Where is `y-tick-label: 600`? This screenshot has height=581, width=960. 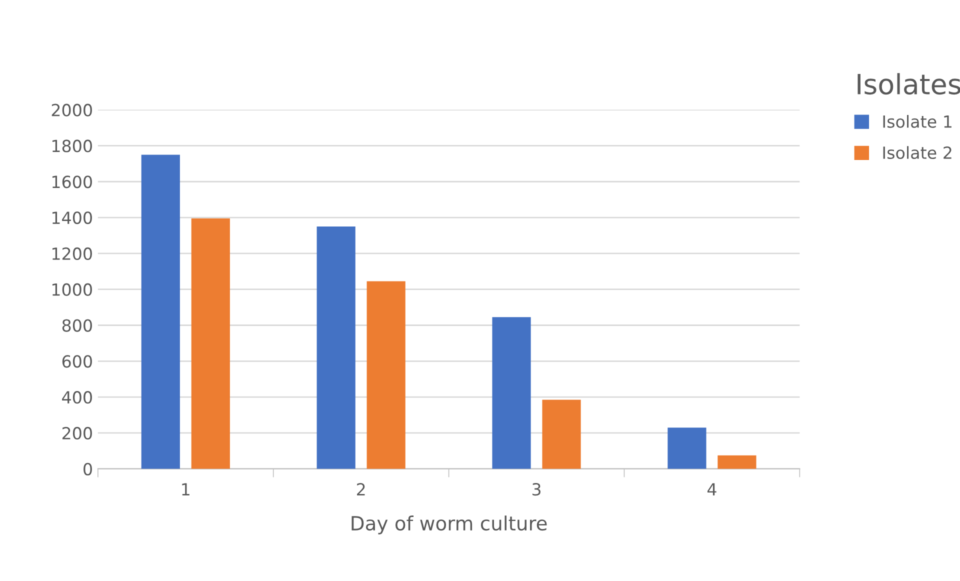
y-tick-label: 600 is located at coordinates (77, 361).